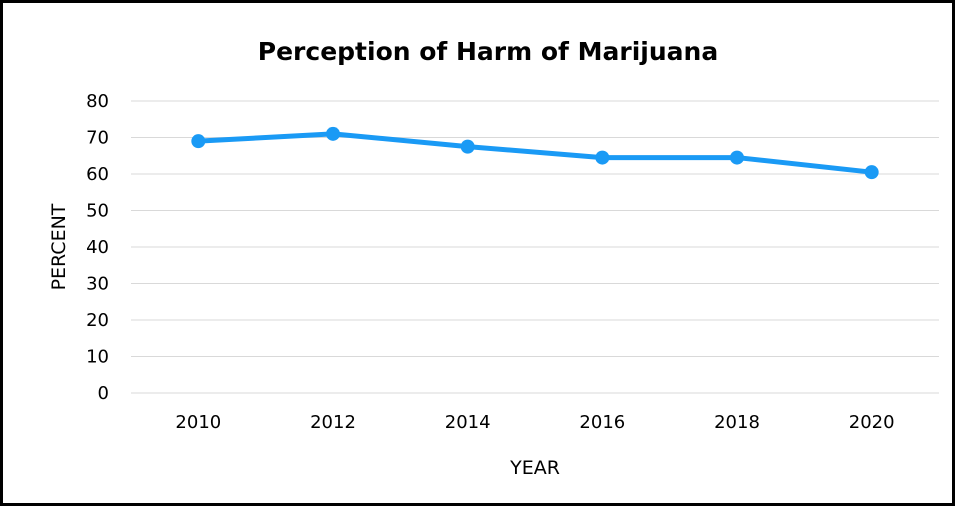 The width and height of the screenshot is (955, 509). I want to click on x-axis-ticks: 2010 2012 2014 2016 2018 2020, so click(534, 422).